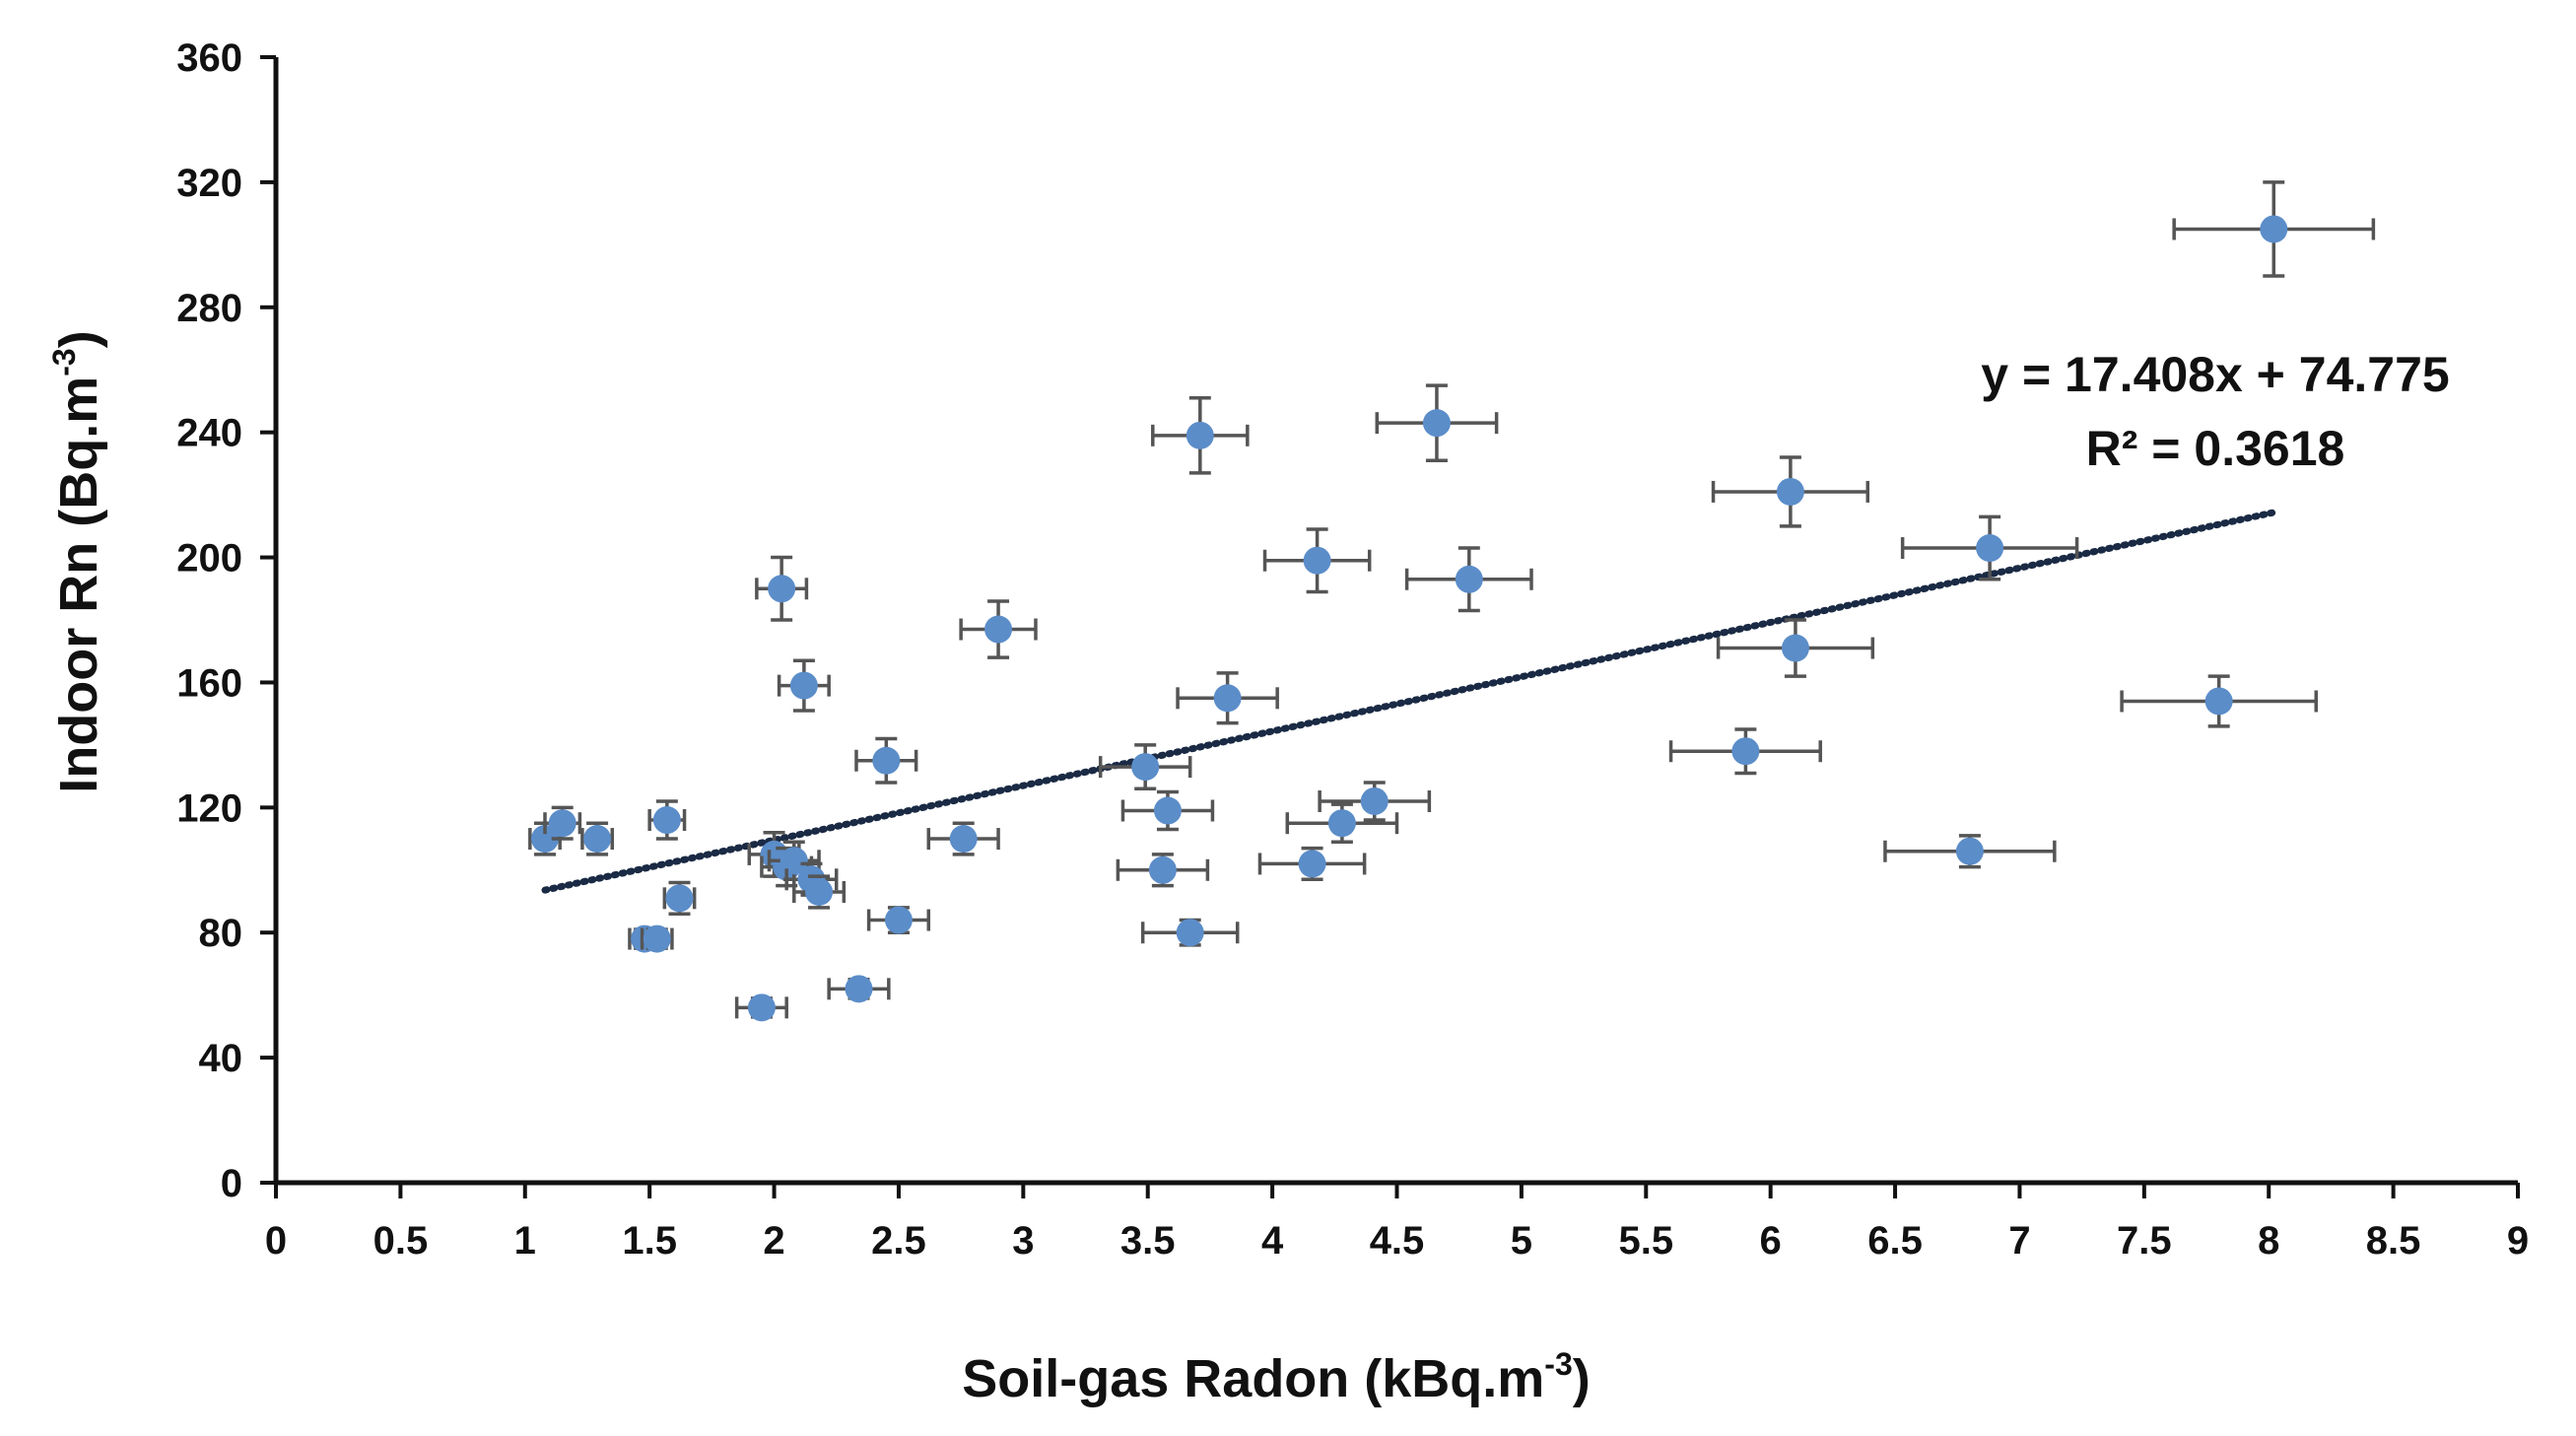 Image resolution: width=2576 pixels, height=1436 pixels. Describe the element at coordinates (209, 434) in the screenshot. I see `y-tick-label: 240` at that location.